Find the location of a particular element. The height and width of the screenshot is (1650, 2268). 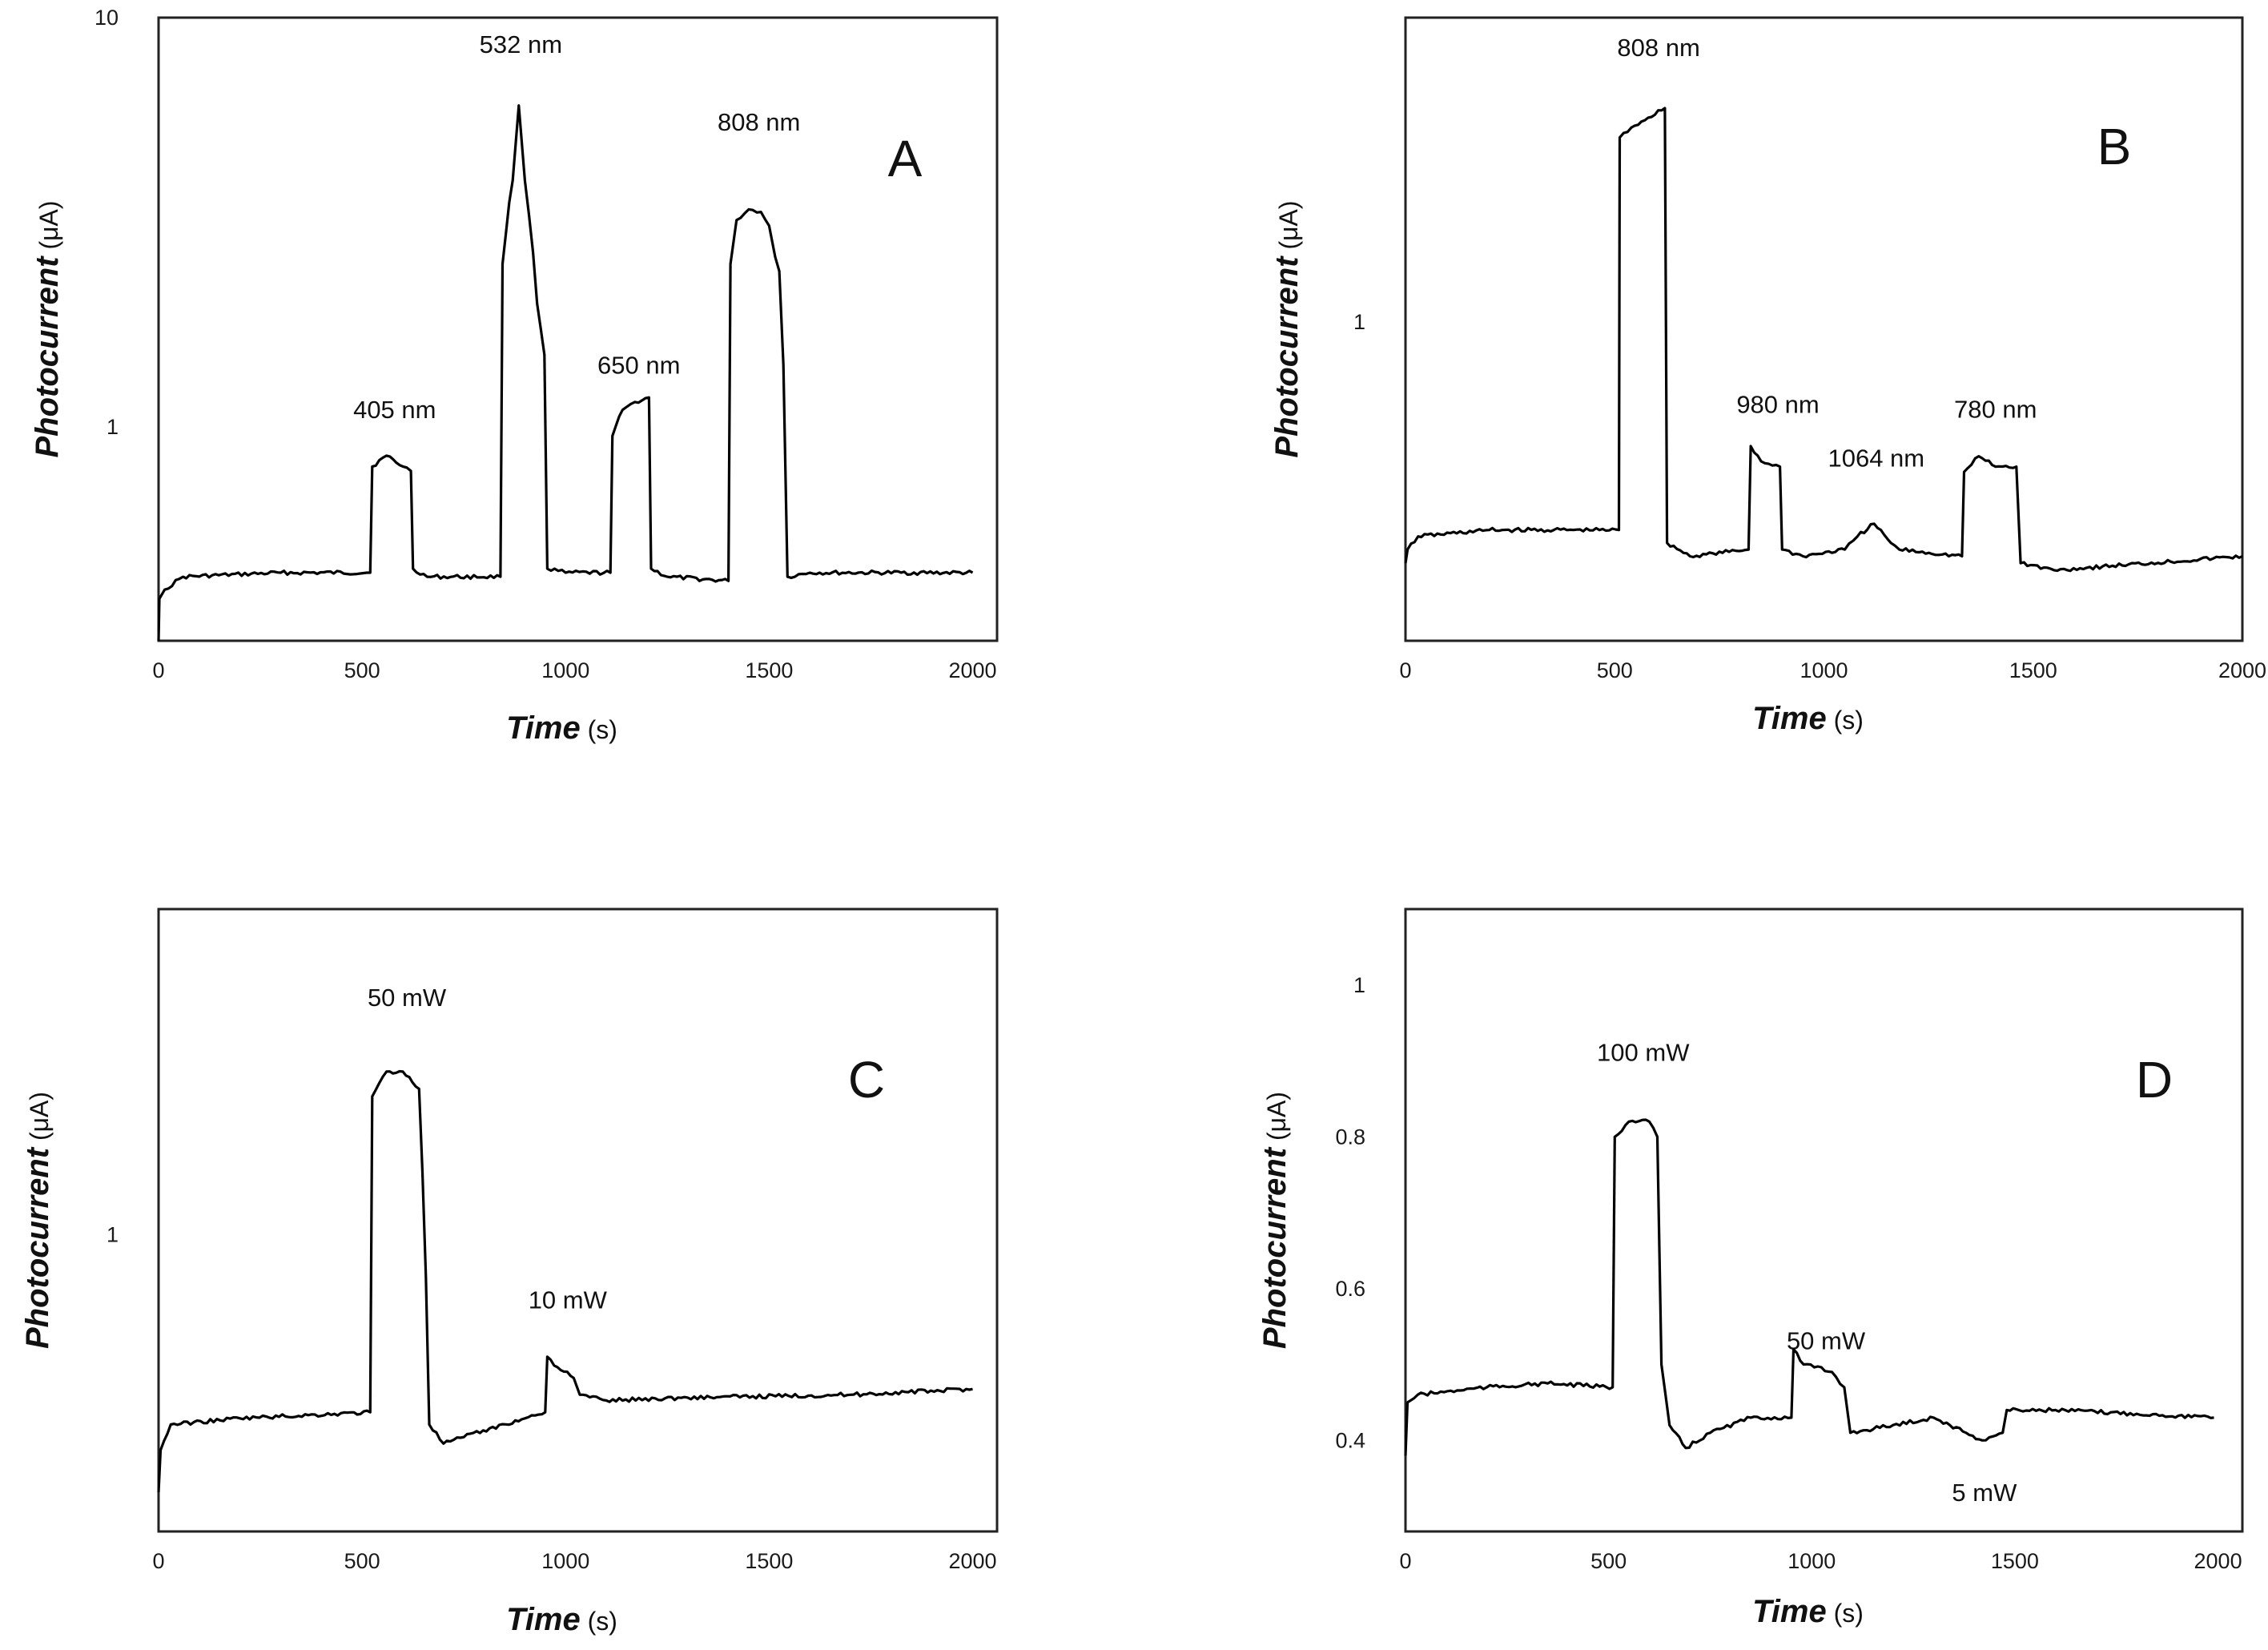

y-tick-label: 0.4 is located at coordinates (1350, 1440).